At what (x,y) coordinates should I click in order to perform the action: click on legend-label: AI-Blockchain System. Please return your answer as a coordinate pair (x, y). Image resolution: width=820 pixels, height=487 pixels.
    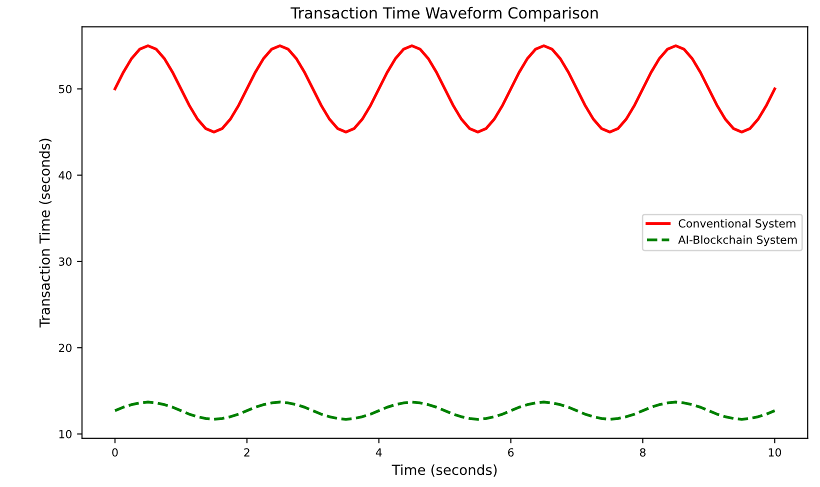
    Looking at the image, I should click on (737, 240).